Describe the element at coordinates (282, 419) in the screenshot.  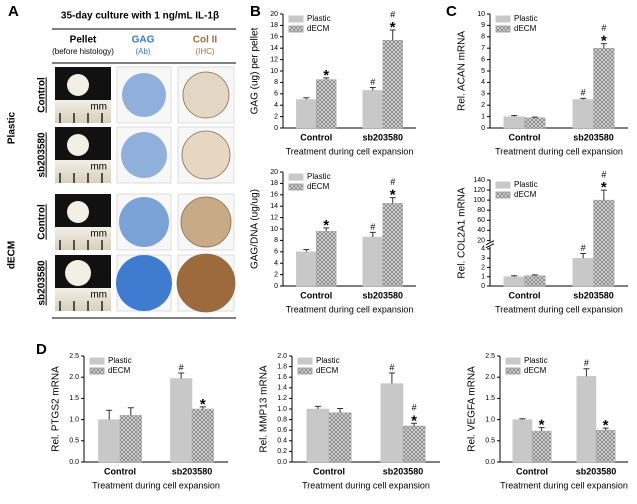
I see `y-tick-label: 0.8` at that location.